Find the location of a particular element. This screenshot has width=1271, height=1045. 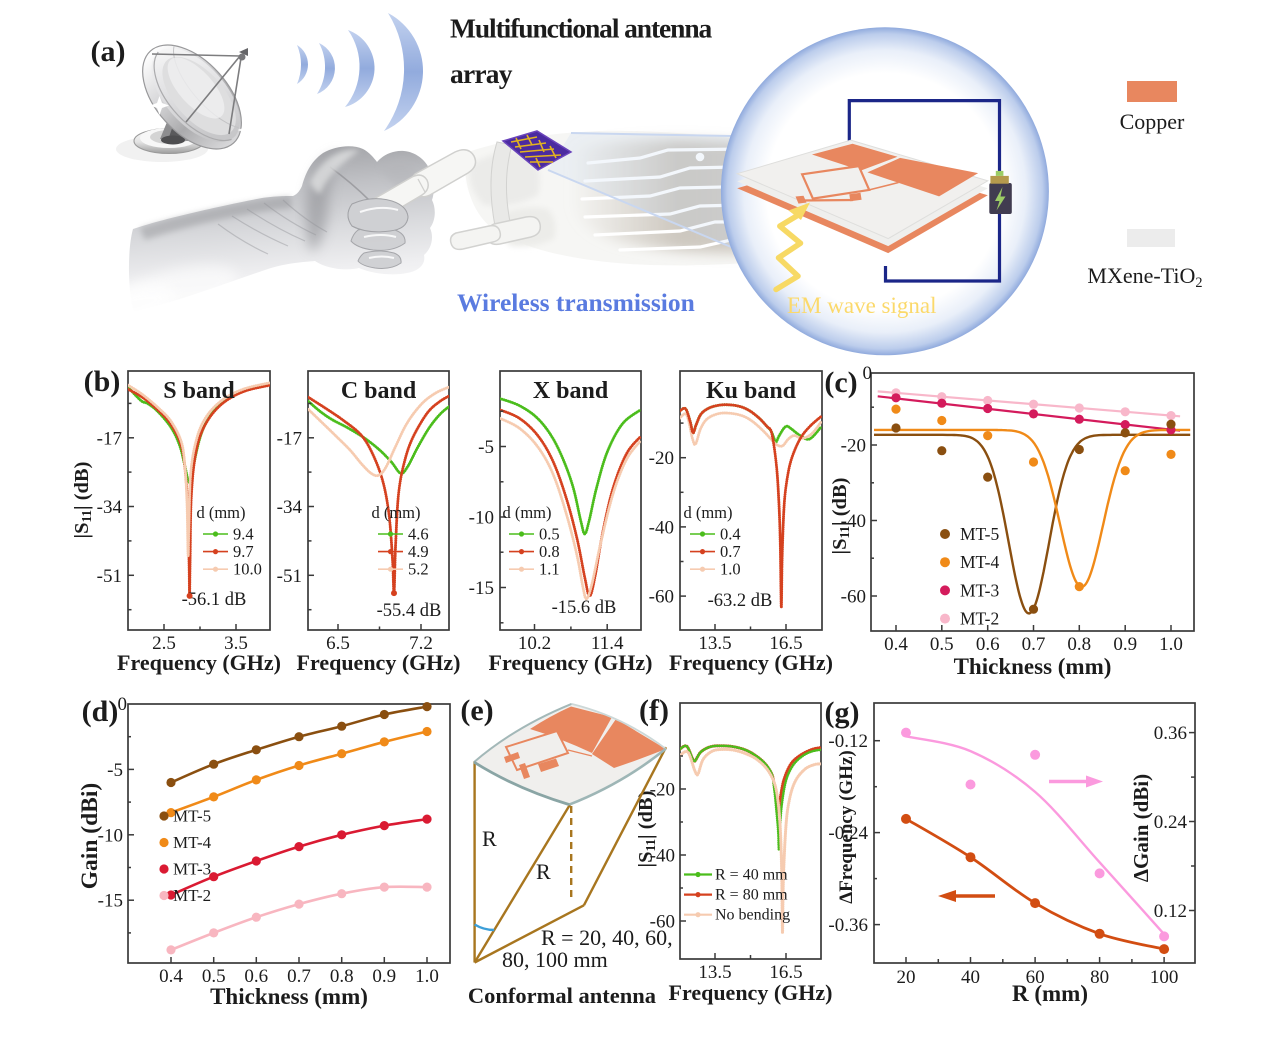

svg-text: 60 is located at coordinates (1035, 977).